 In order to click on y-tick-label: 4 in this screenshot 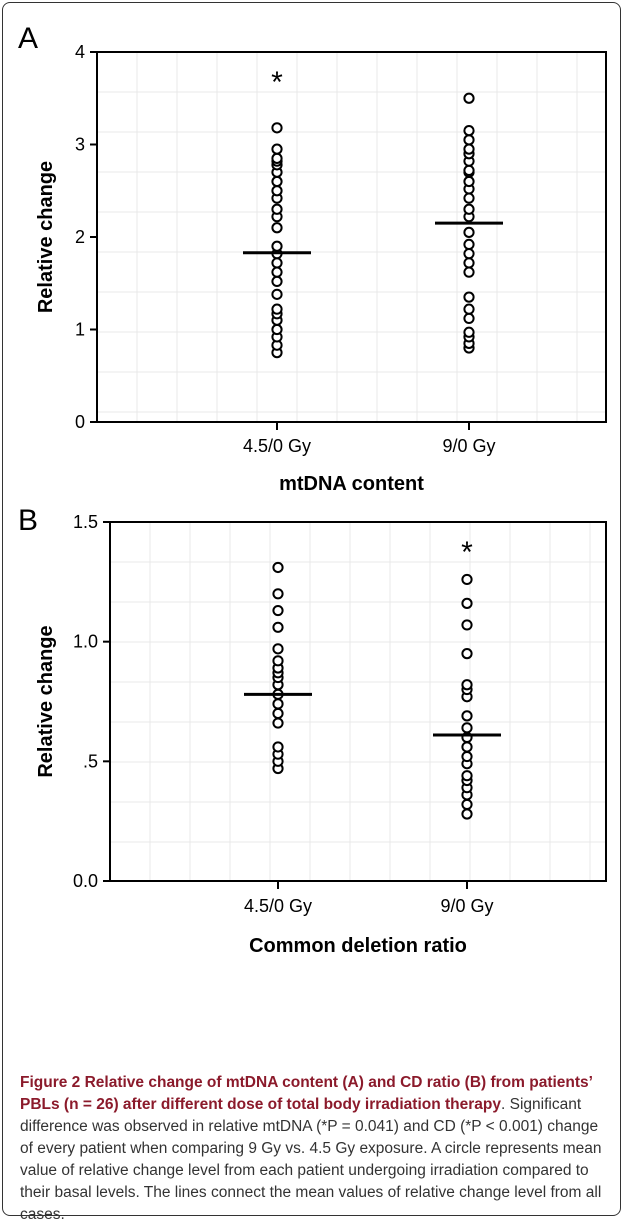, I will do `click(80, 52)`.